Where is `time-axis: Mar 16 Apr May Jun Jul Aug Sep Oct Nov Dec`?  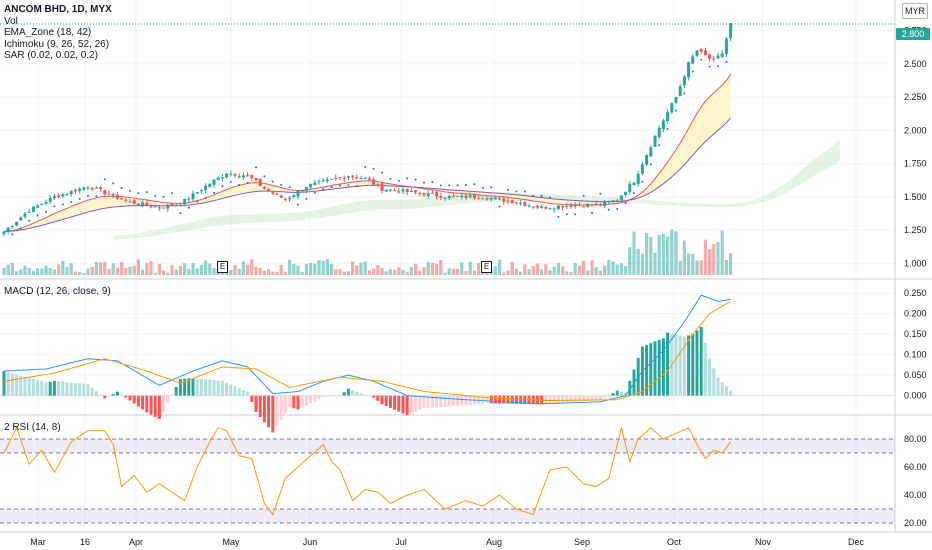 time-axis: Mar 16 Apr May Jun Jul Aug Sep Oct Nov Dec is located at coordinates (466, 539).